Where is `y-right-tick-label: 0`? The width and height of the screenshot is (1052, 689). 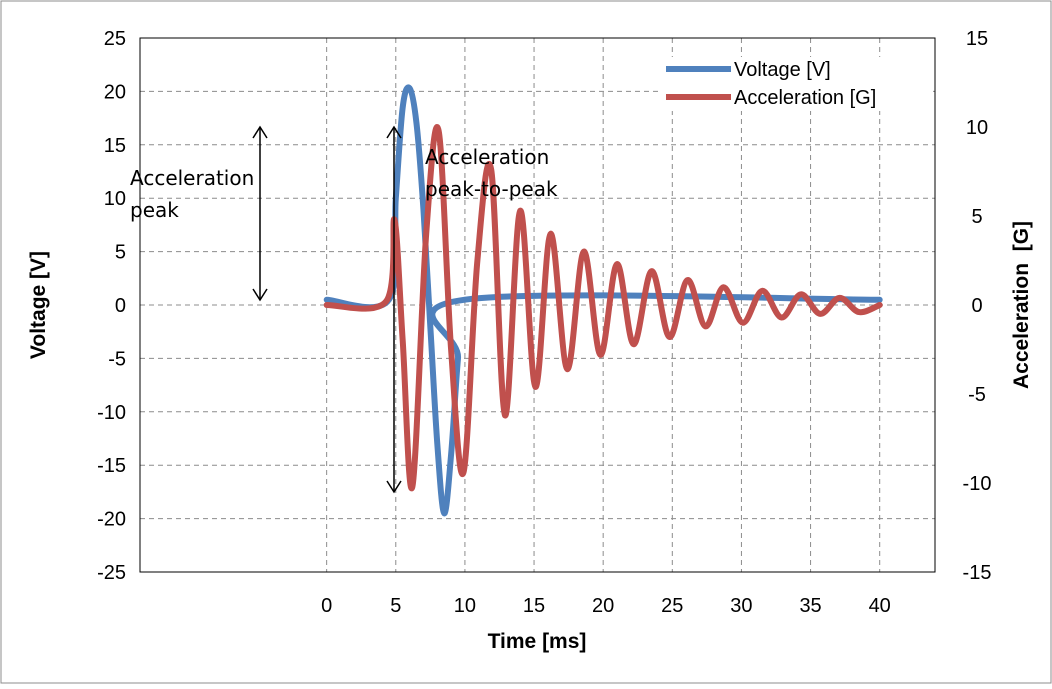 y-right-tick-label: 0 is located at coordinates (976, 306).